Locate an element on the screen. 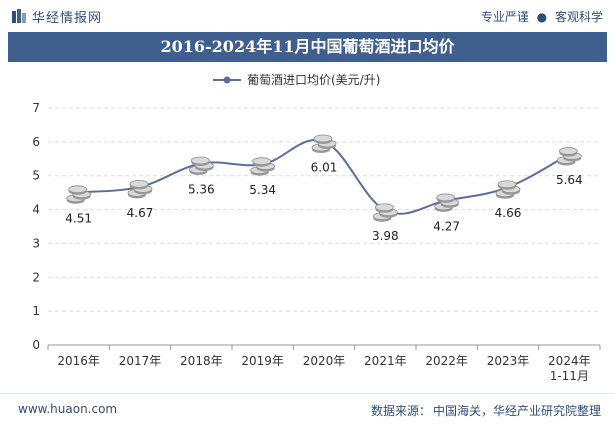 Image resolution: width=615 pixels, height=428 pixels. source-label: 数据来源： is located at coordinates (400, 411).